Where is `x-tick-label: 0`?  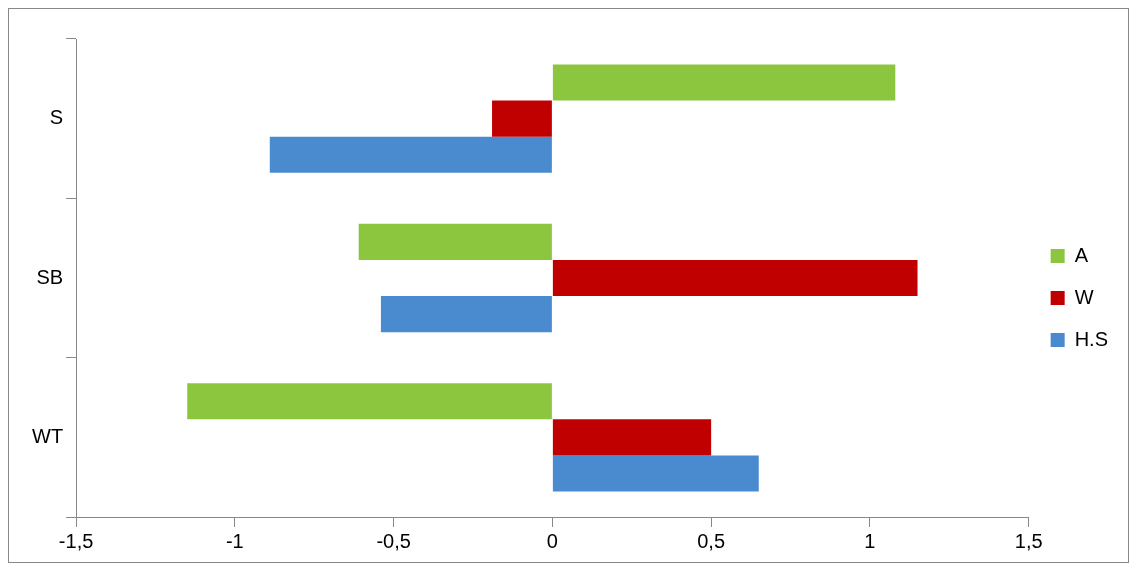 x-tick-label: 0 is located at coordinates (552, 540).